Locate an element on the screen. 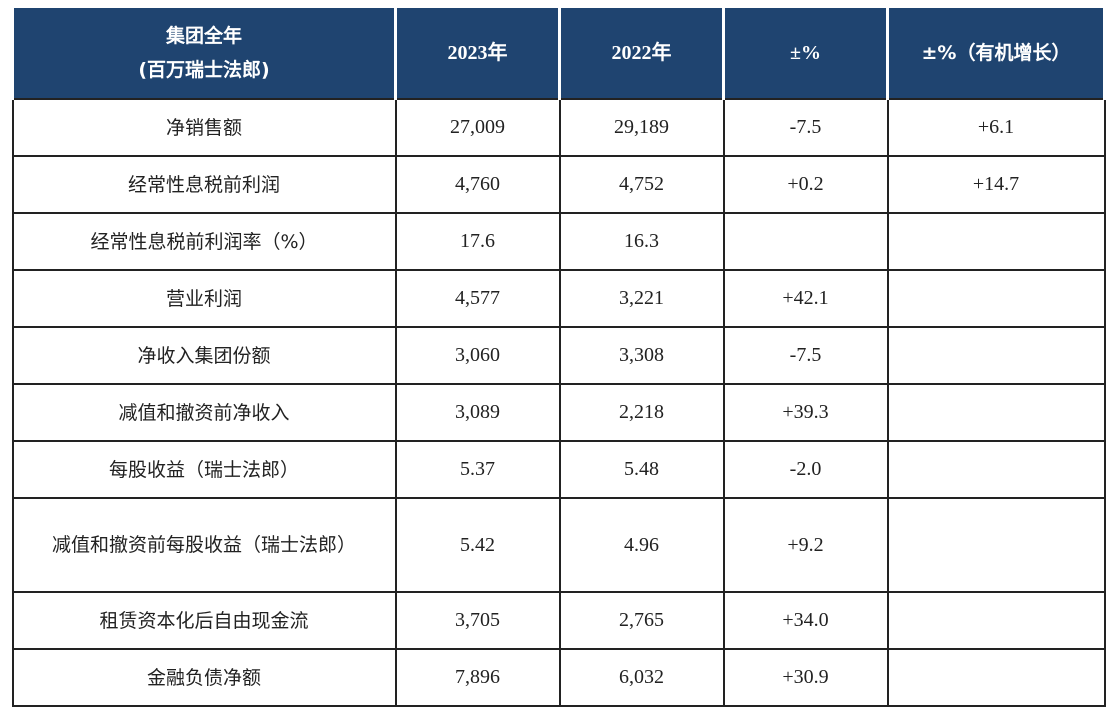 This screenshot has width=1112, height=715. value-2022: 2,765 is located at coordinates (641, 620).